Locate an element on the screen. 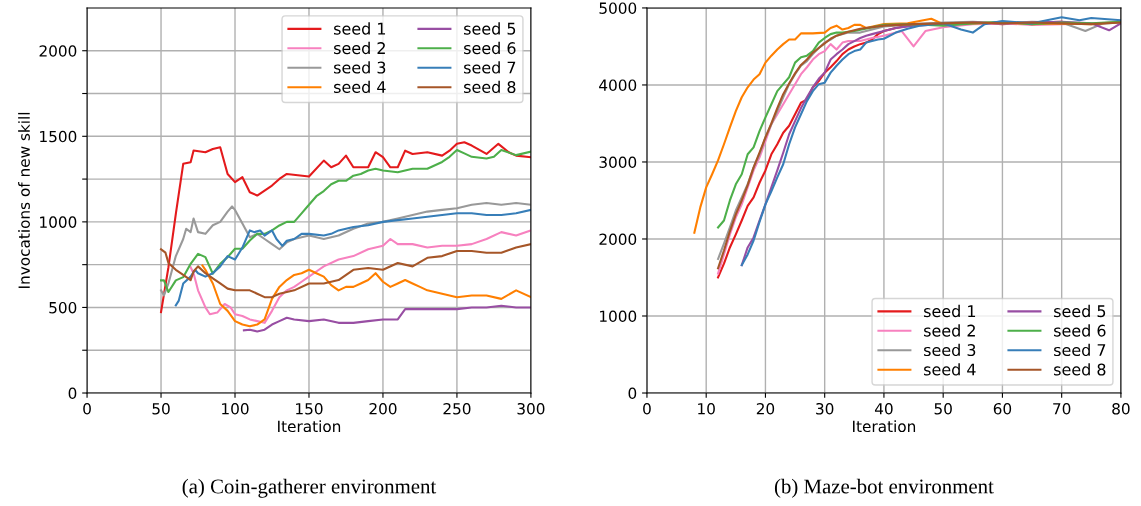  x-tick-label: 200 is located at coordinates (383, 409).